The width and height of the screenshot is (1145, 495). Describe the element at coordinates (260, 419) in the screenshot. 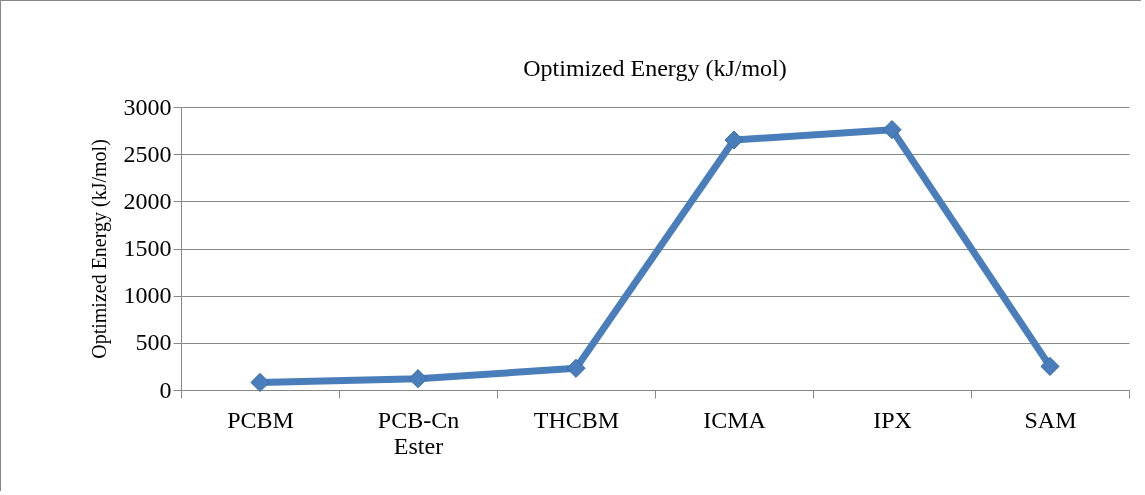

I see `x-tick-label: PCBM` at that location.